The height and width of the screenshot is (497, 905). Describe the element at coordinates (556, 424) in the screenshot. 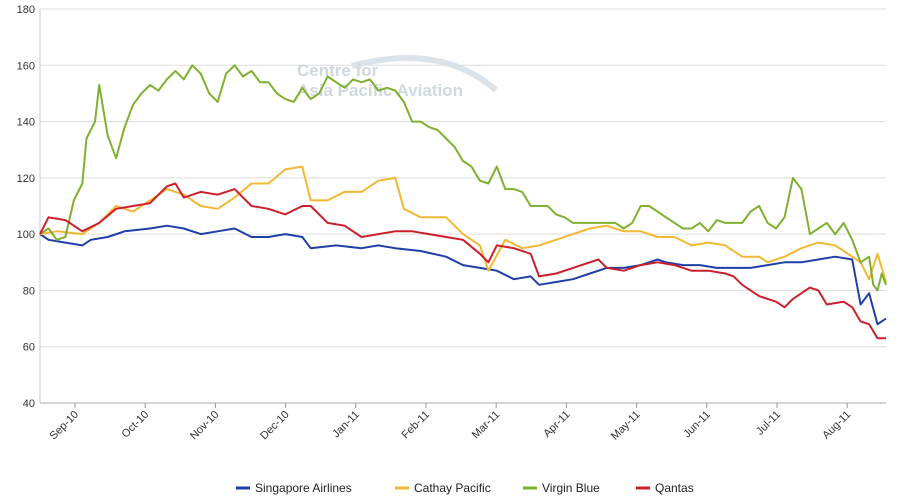

I see `x-tick-label: Apr-11` at that location.